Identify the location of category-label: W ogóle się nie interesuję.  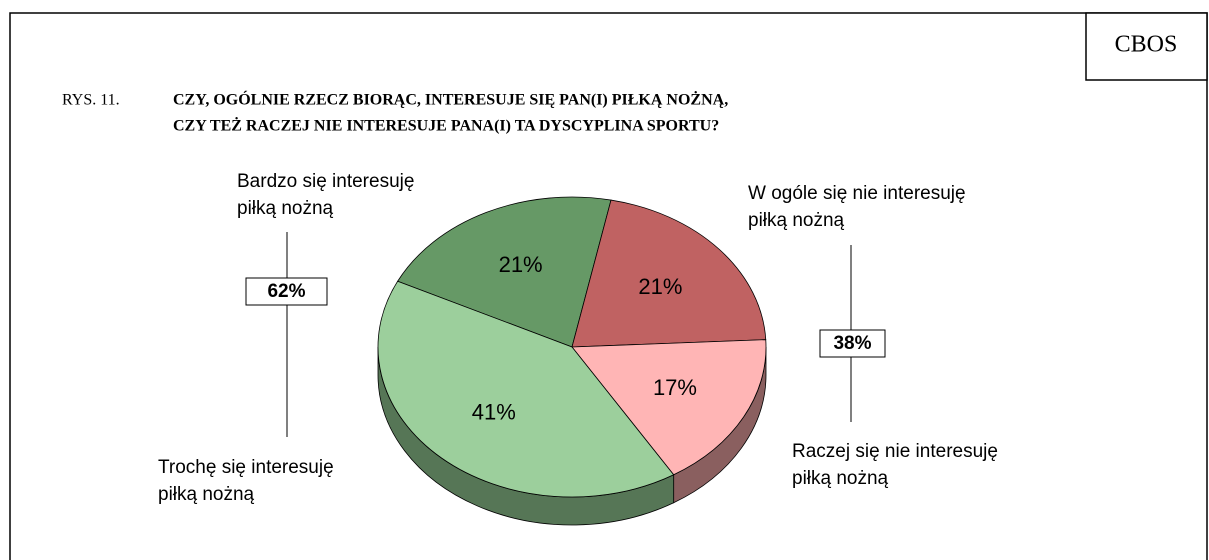
(857, 193).